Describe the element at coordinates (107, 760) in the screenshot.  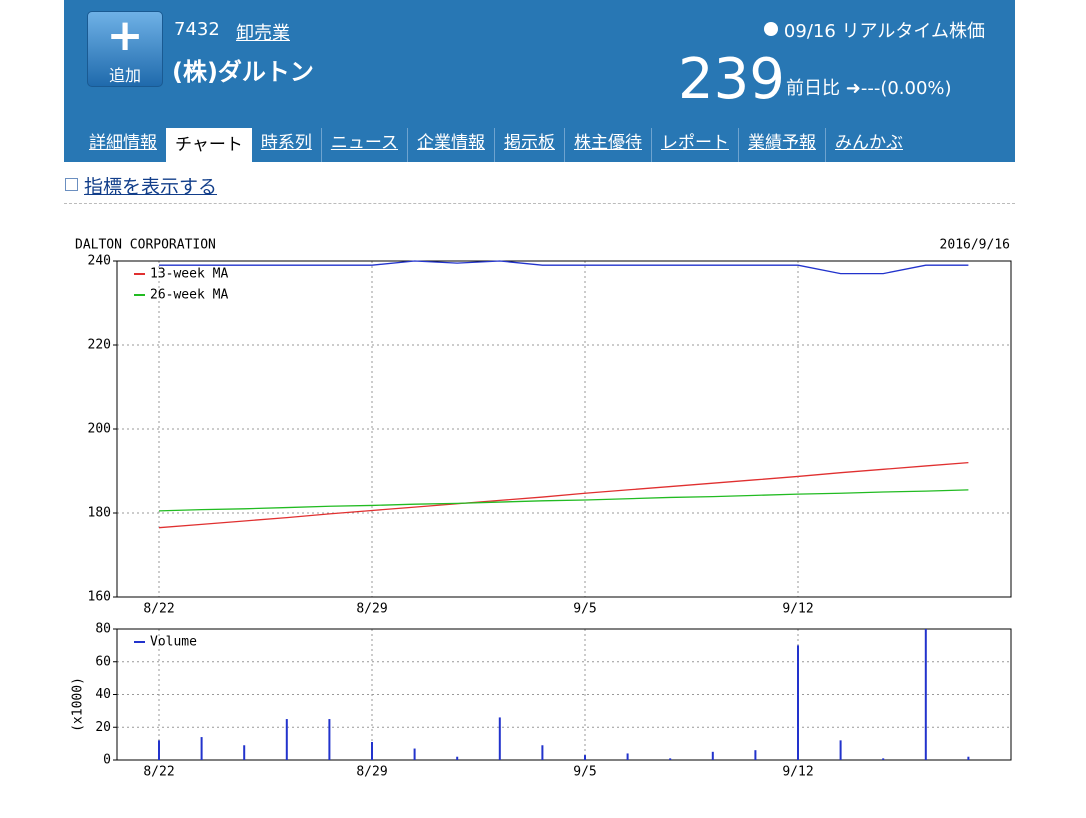
I see `y-tick-label: 0` at that location.